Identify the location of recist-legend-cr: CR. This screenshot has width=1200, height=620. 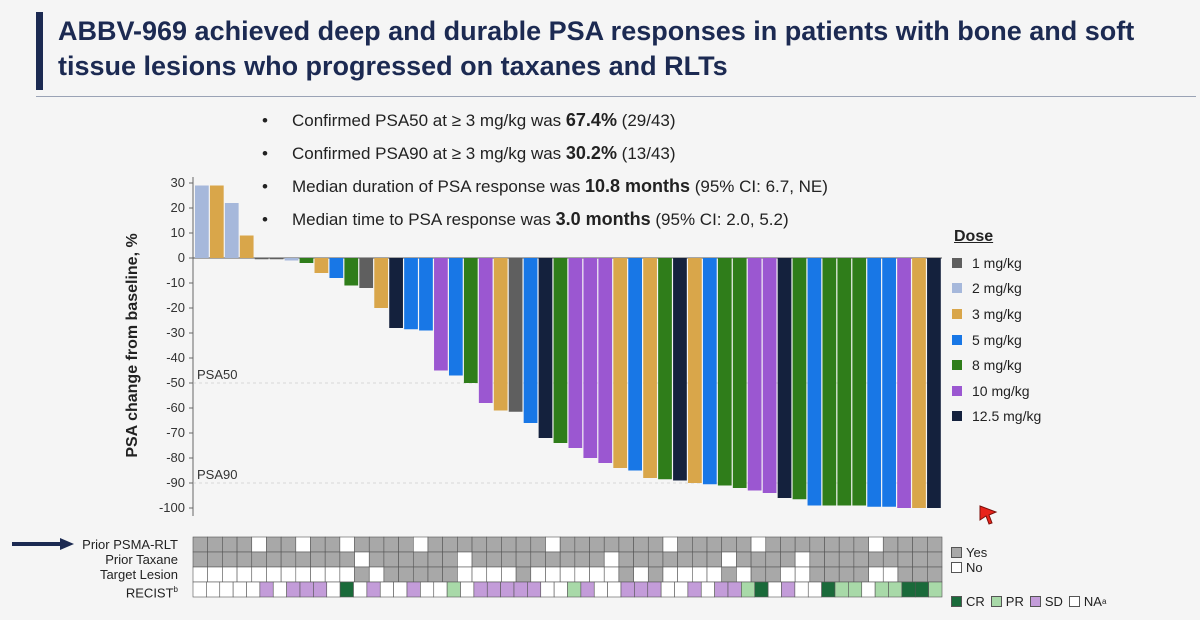
(968, 601).